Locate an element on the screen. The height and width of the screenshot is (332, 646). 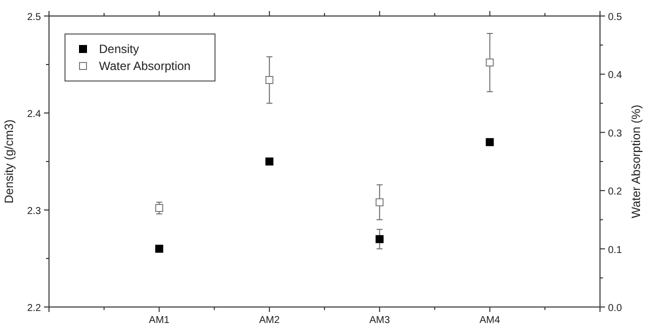
y2-tick-label: 0.2 is located at coordinates (615, 192).